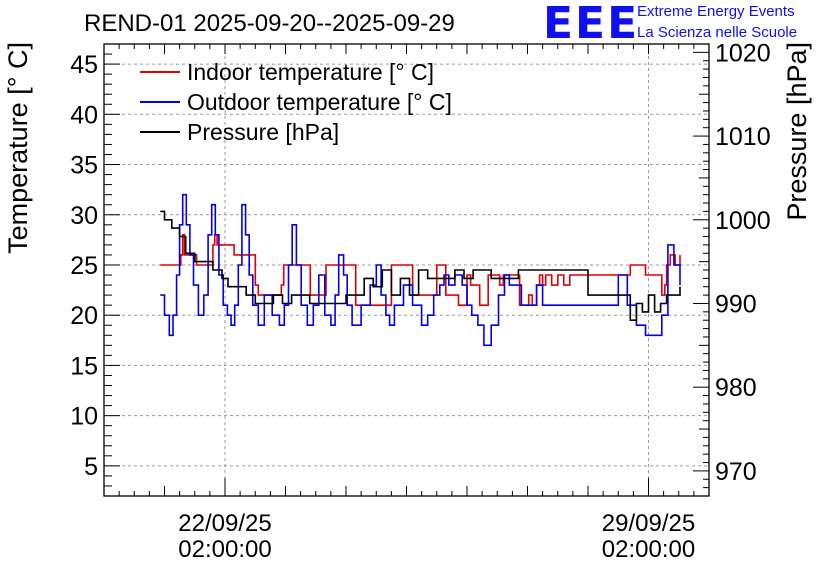  What do you see at coordinates (319, 102) in the screenshot?
I see `legend-label-1: Outdoor temperature [° C]` at bounding box center [319, 102].